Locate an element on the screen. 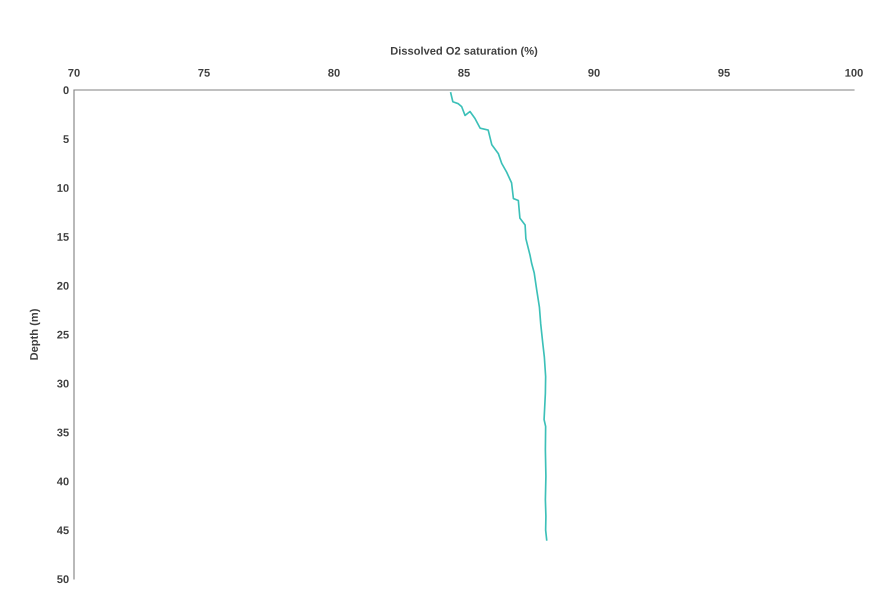 This screenshot has height=594, width=884. y-tick-label: 45 is located at coordinates (62, 530).